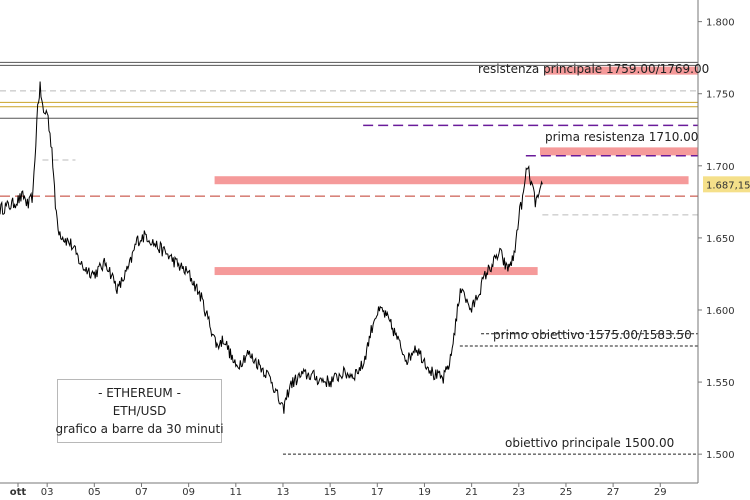 This screenshot has height=500, width=750. What do you see at coordinates (330, 492) in the screenshot?
I see `x-tick-label: 15` at bounding box center [330, 492].